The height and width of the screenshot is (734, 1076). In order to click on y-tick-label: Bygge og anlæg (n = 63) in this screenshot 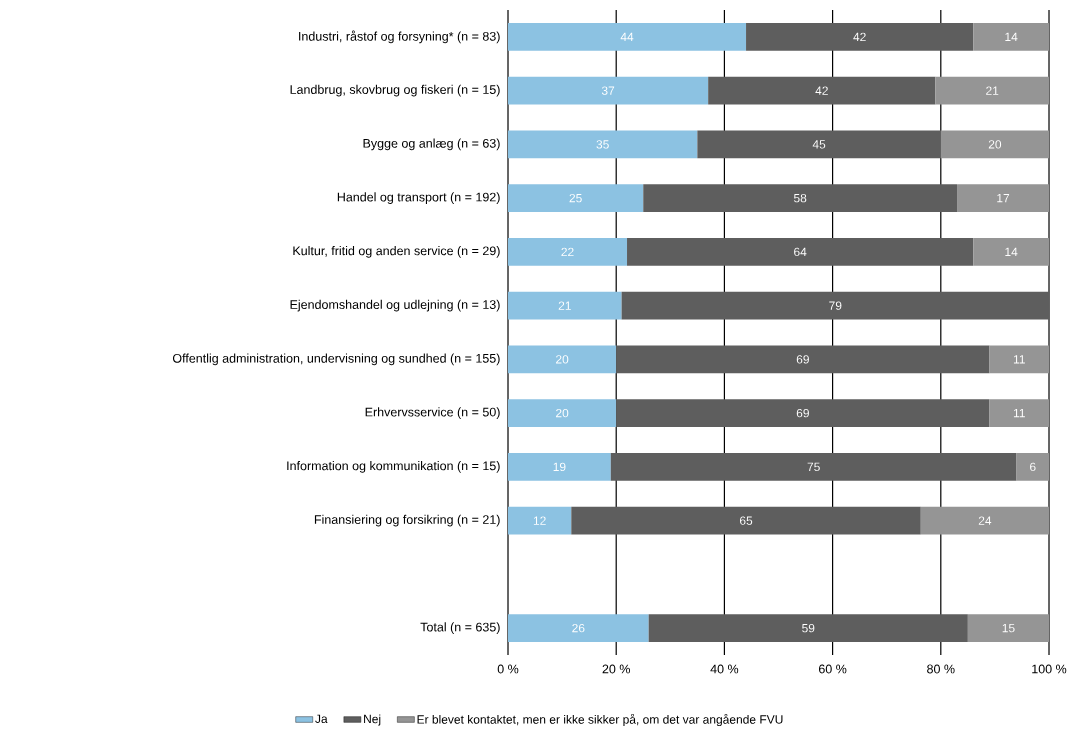, I will do `click(431, 144)`.